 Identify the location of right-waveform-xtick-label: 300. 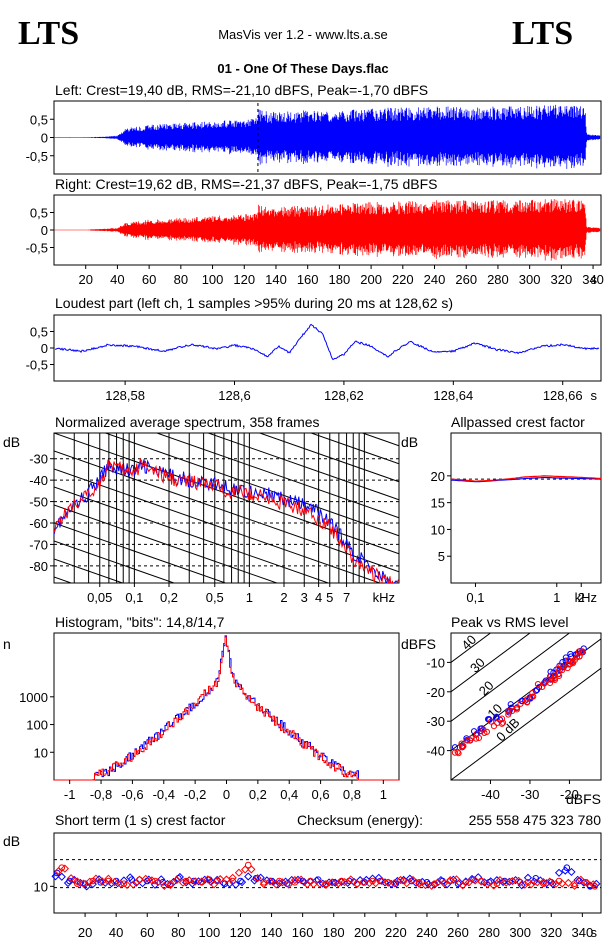
(530, 279).